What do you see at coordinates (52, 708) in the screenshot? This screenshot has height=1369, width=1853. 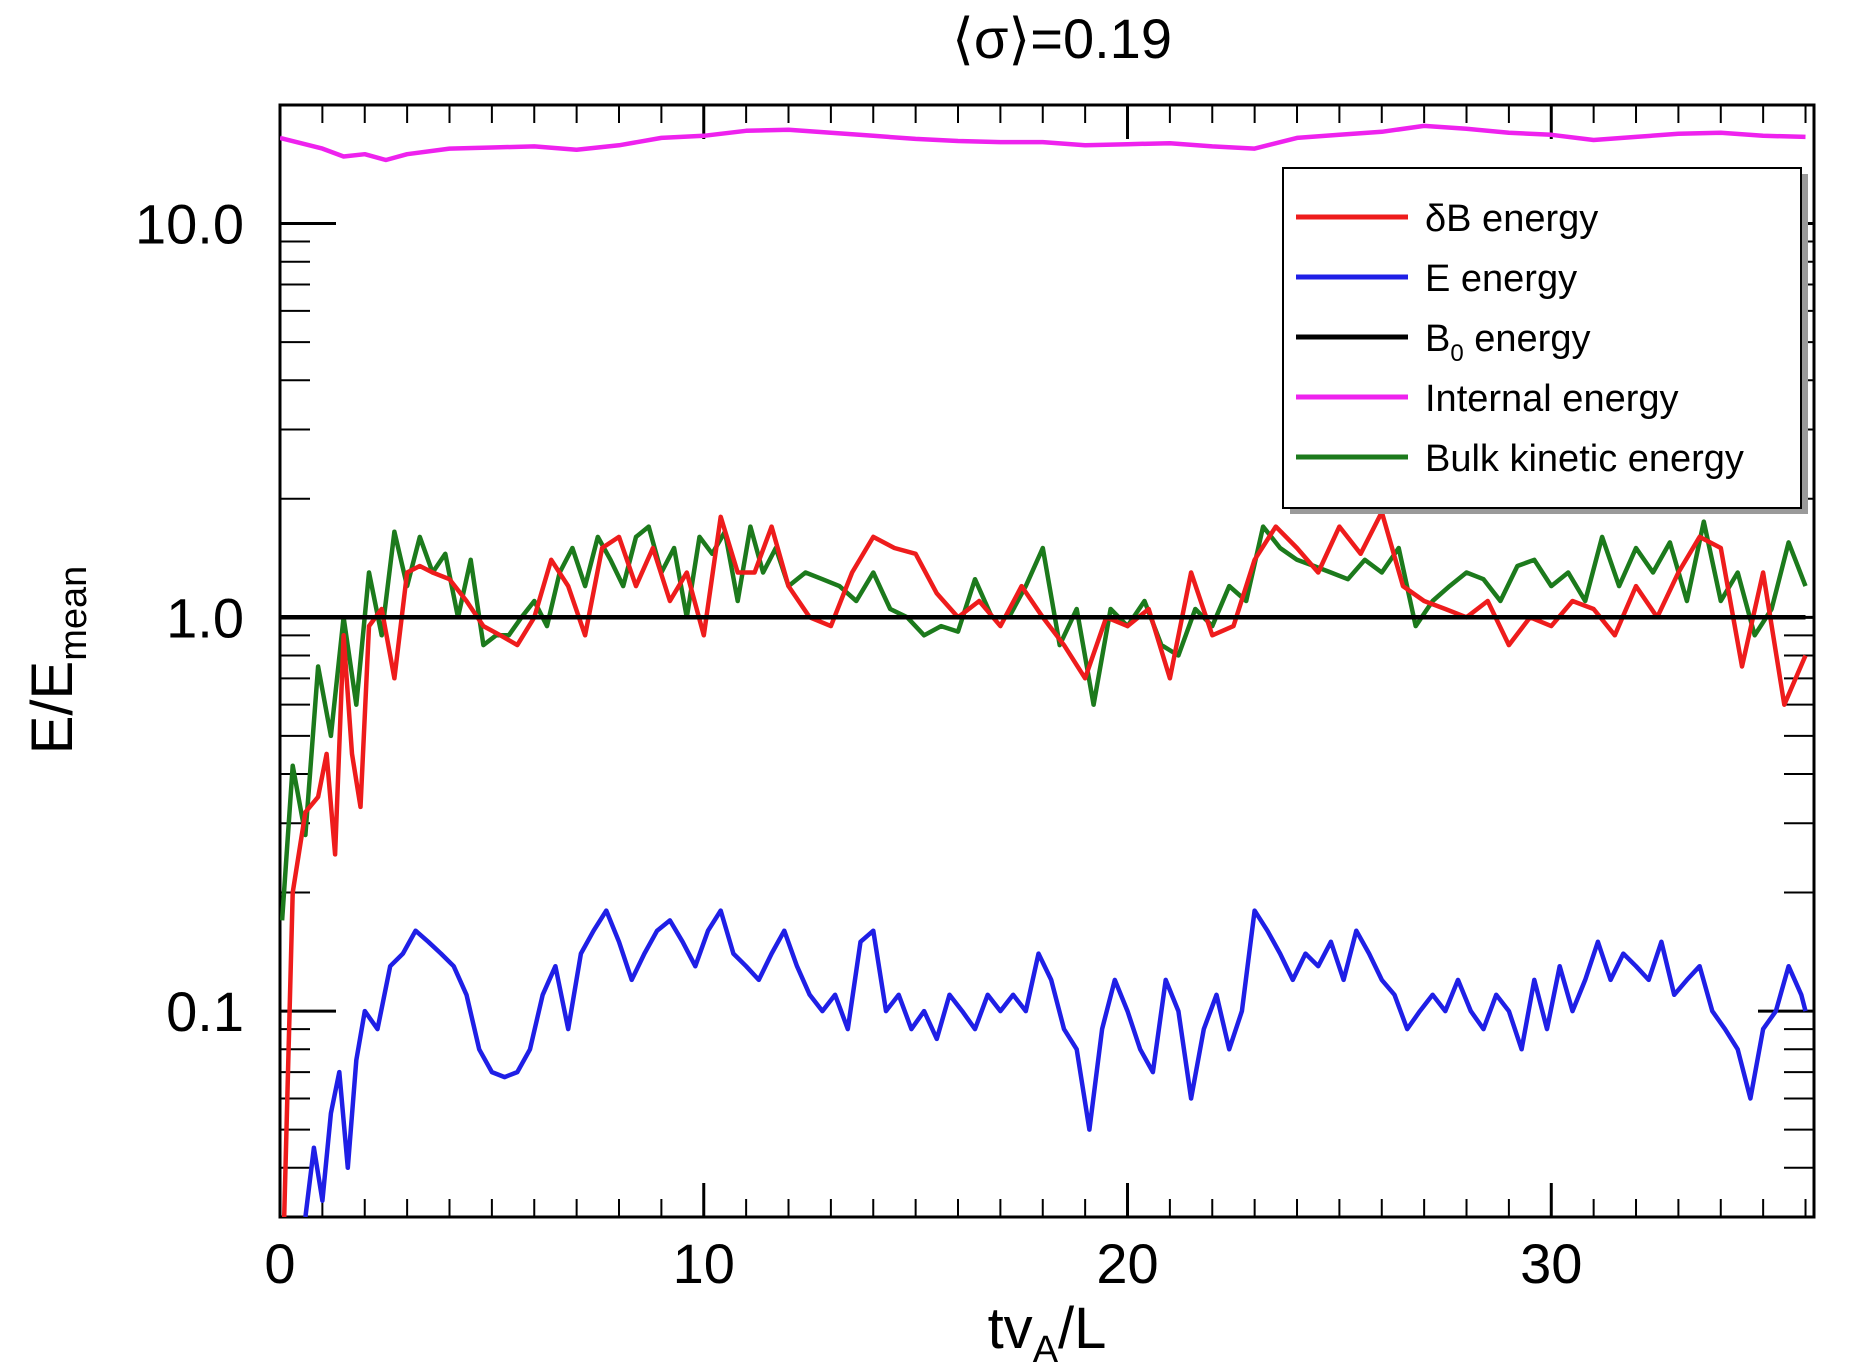 I see `y-axis-title-main: E/E` at bounding box center [52, 708].